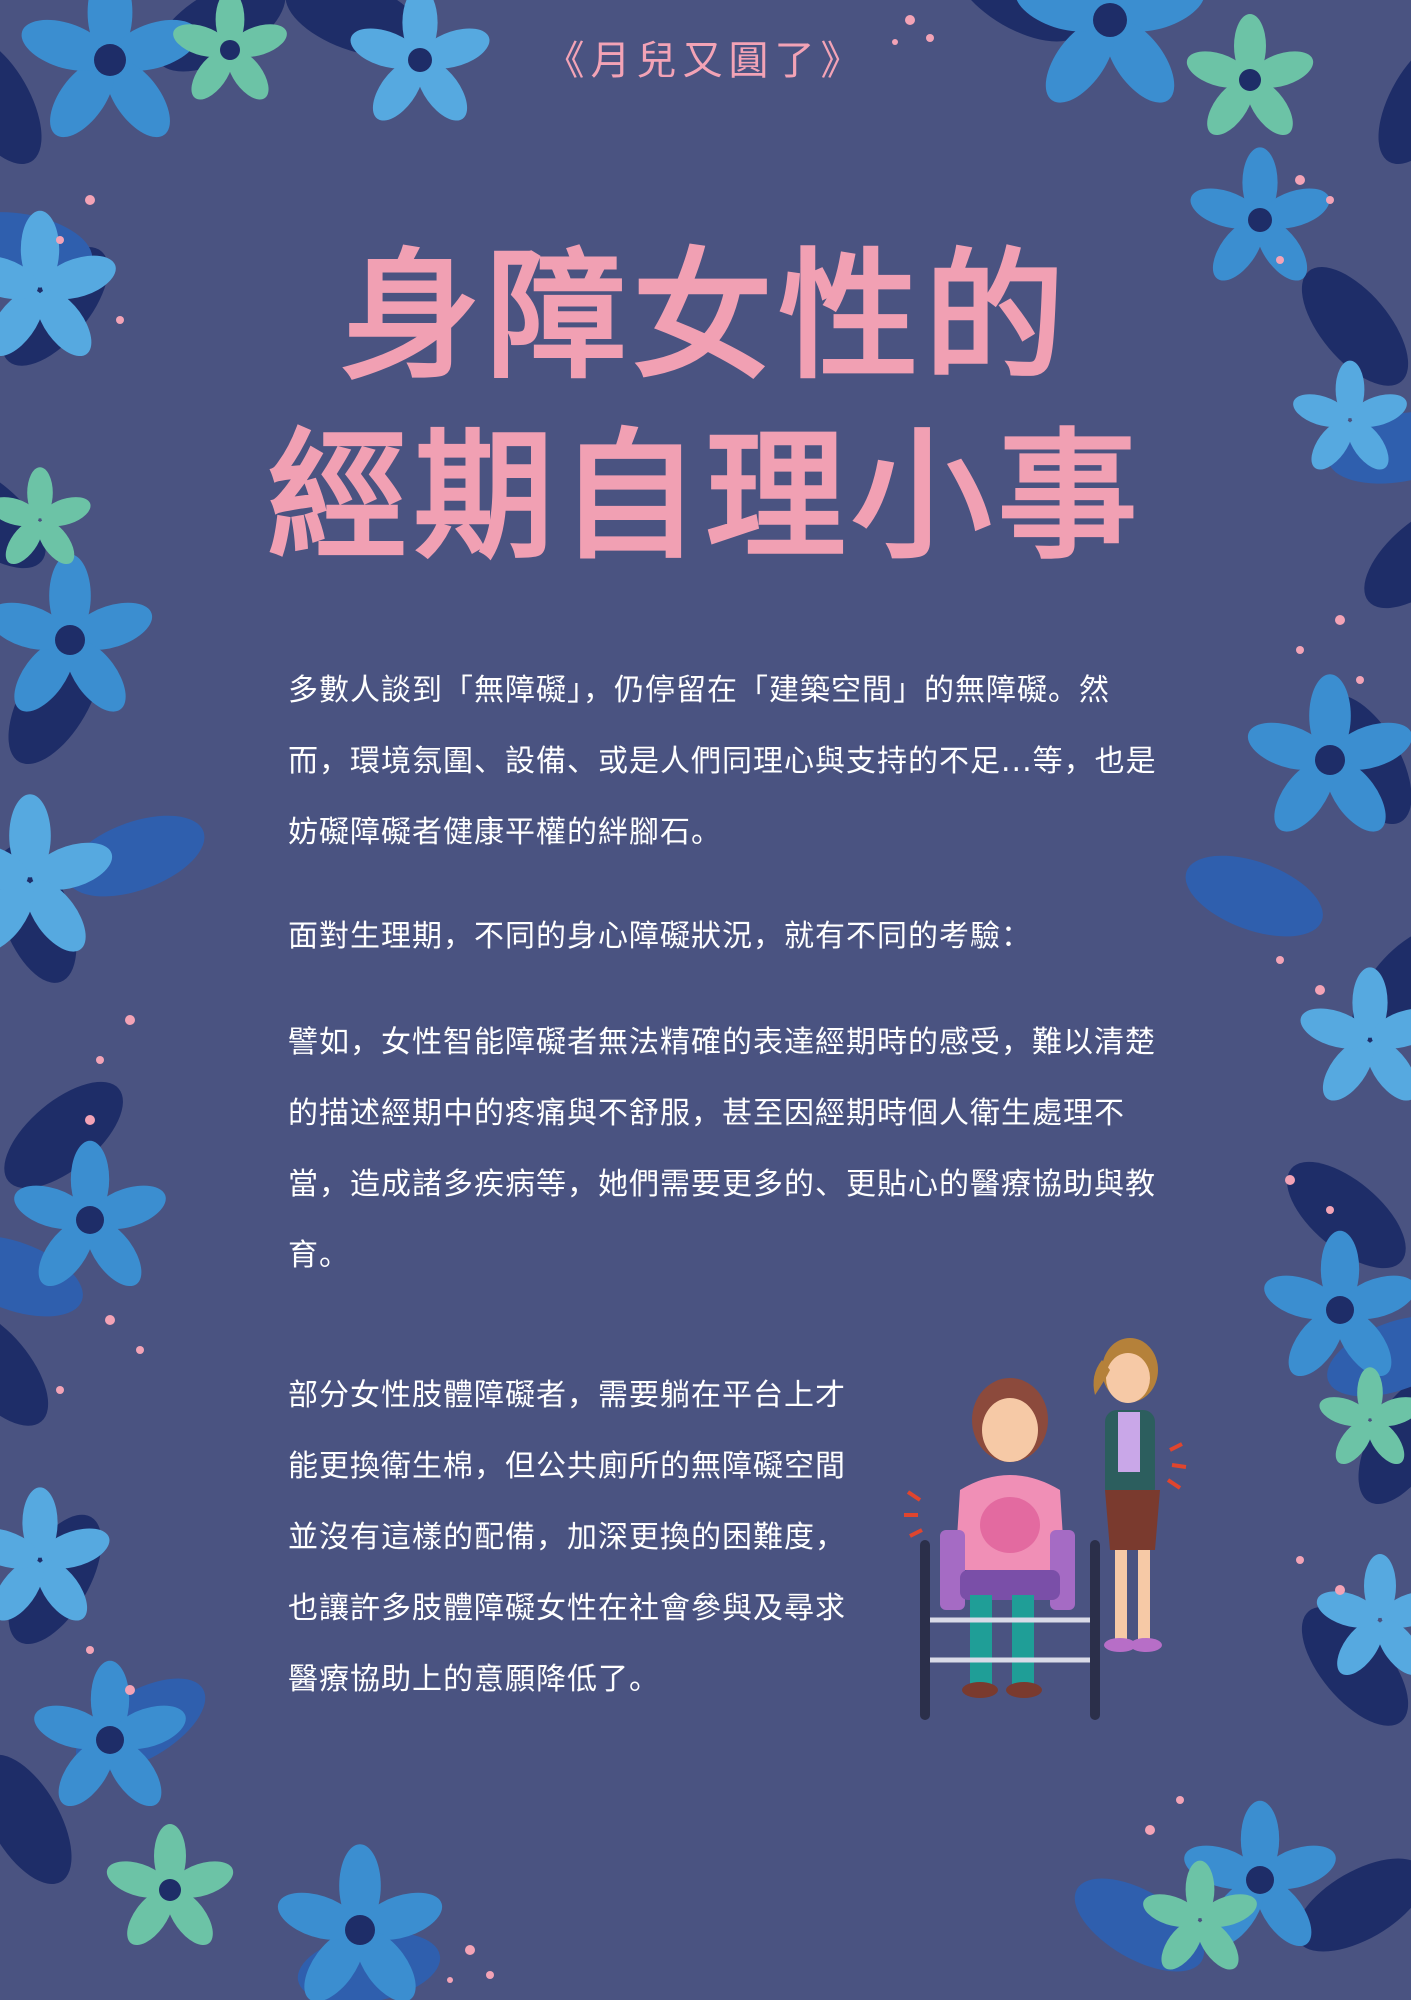  Describe the element at coordinates (1002, 1549) in the screenshot. I see `woman-wheelchair-illustration` at that location.